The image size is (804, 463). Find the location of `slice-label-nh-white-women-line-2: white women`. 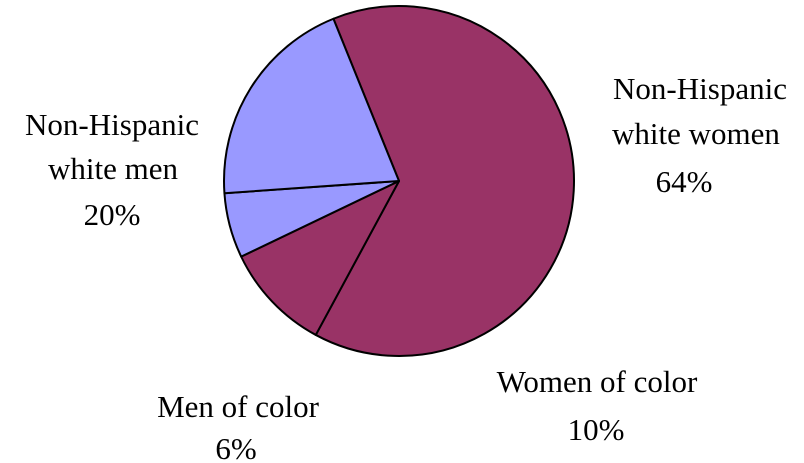

slice-label-nh-white-women-line-2: white women is located at coordinates (696, 133).